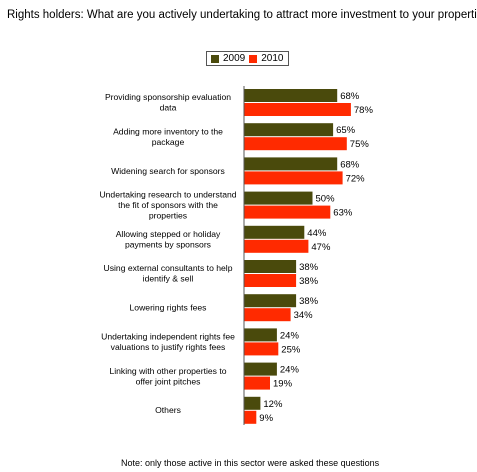  I want to click on data-label-2009: 12%, so click(273, 404).